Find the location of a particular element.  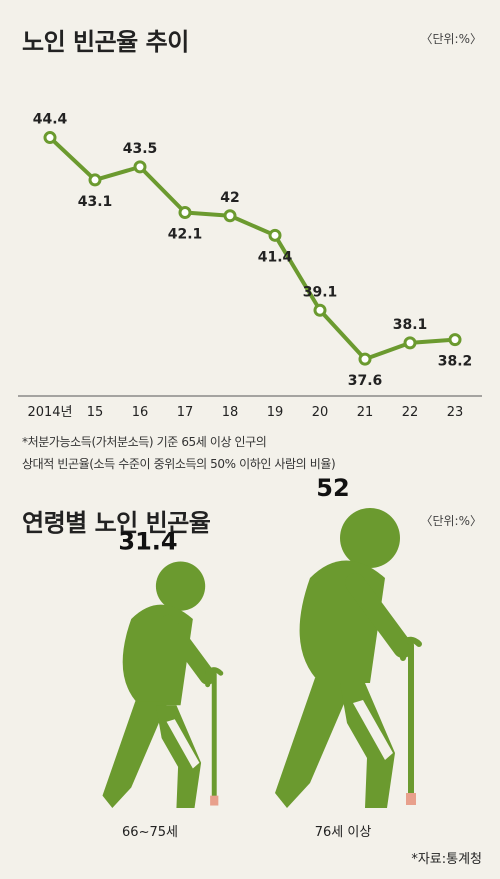

x-tick-label: 18 is located at coordinates (230, 412).